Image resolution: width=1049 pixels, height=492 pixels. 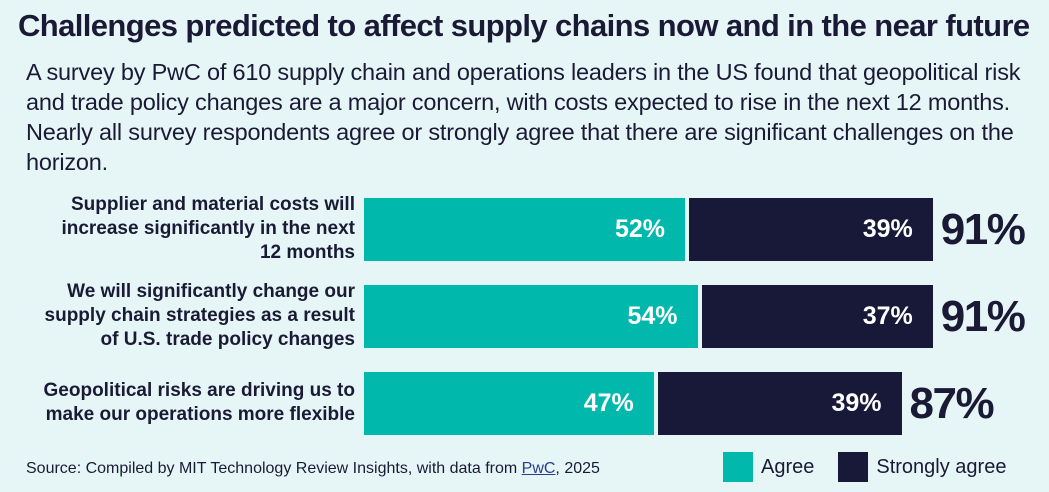 What do you see at coordinates (211, 291) in the screenshot?
I see `category-label-line: We will significantly change our` at bounding box center [211, 291].